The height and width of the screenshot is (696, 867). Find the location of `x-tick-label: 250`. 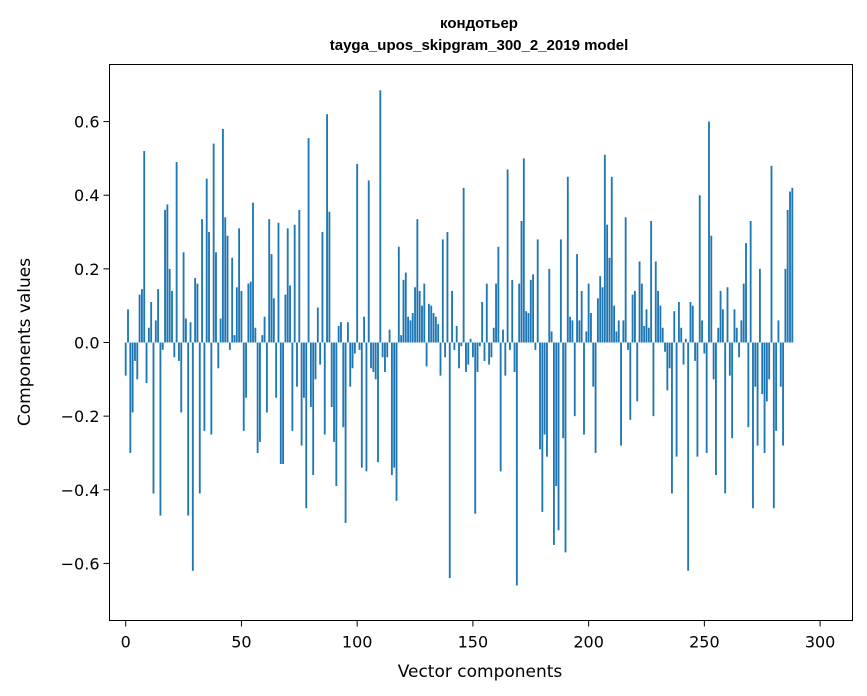

x-tick-label: 250 is located at coordinates (704, 642).